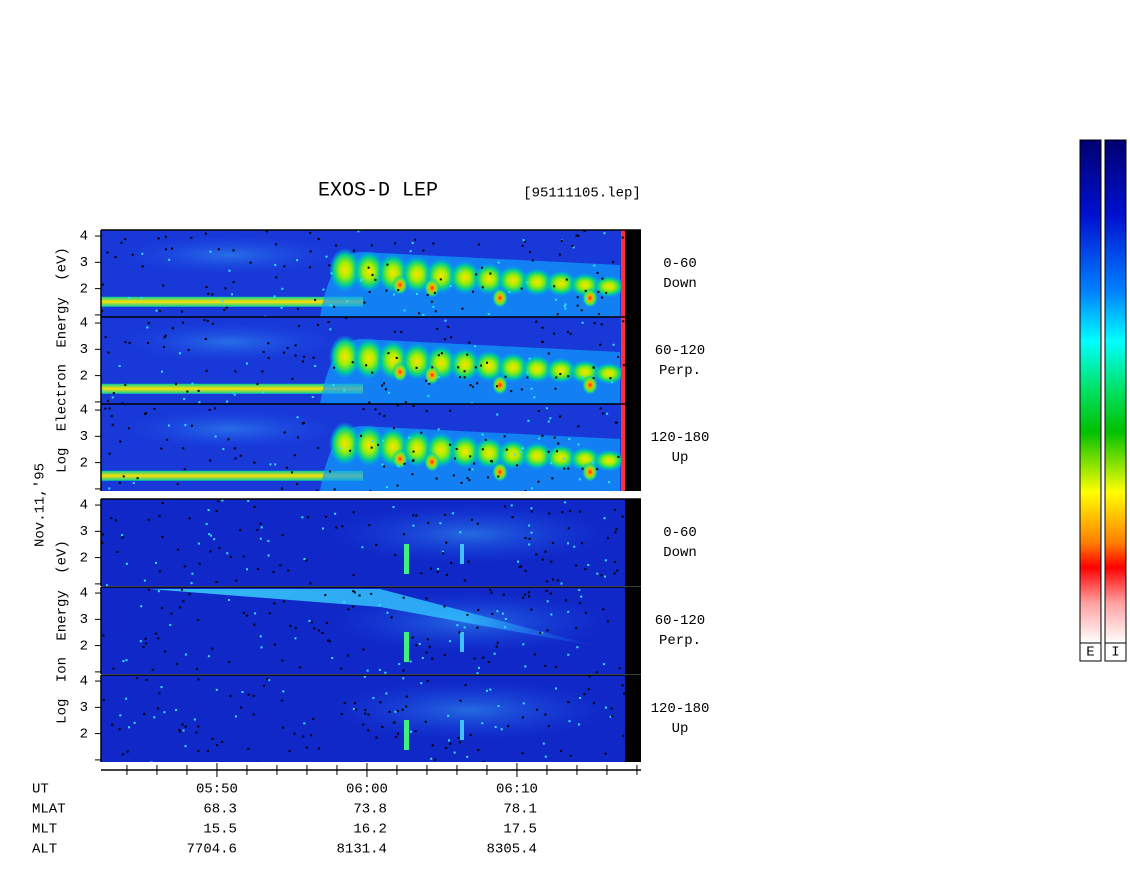 The width and height of the screenshot is (1130, 875). Describe the element at coordinates (232, 388) in the screenshot. I see `stripe` at that location.